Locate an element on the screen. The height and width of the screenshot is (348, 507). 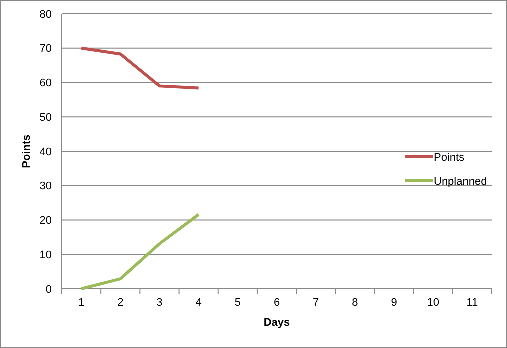
y-tick-label: 50 is located at coordinates (46, 118).